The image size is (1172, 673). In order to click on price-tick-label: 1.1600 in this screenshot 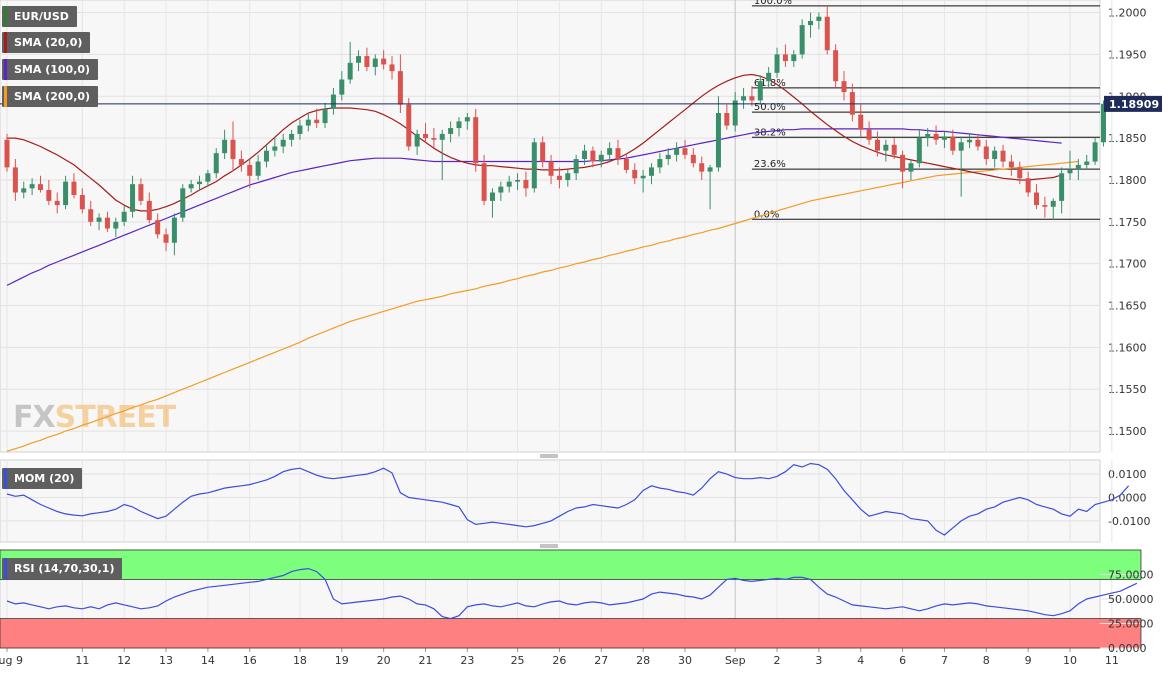, I will do `click(1127, 347)`.